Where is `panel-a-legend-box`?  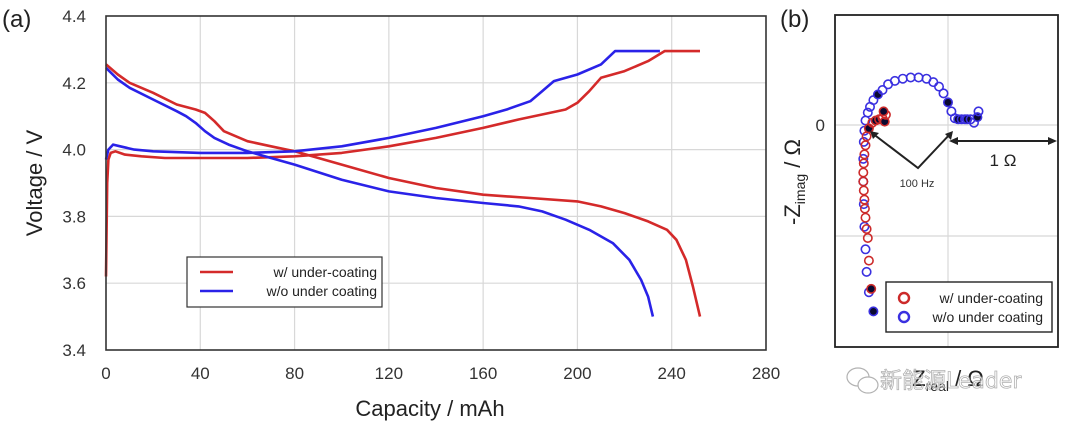 panel-a-legend-box is located at coordinates (284, 282).